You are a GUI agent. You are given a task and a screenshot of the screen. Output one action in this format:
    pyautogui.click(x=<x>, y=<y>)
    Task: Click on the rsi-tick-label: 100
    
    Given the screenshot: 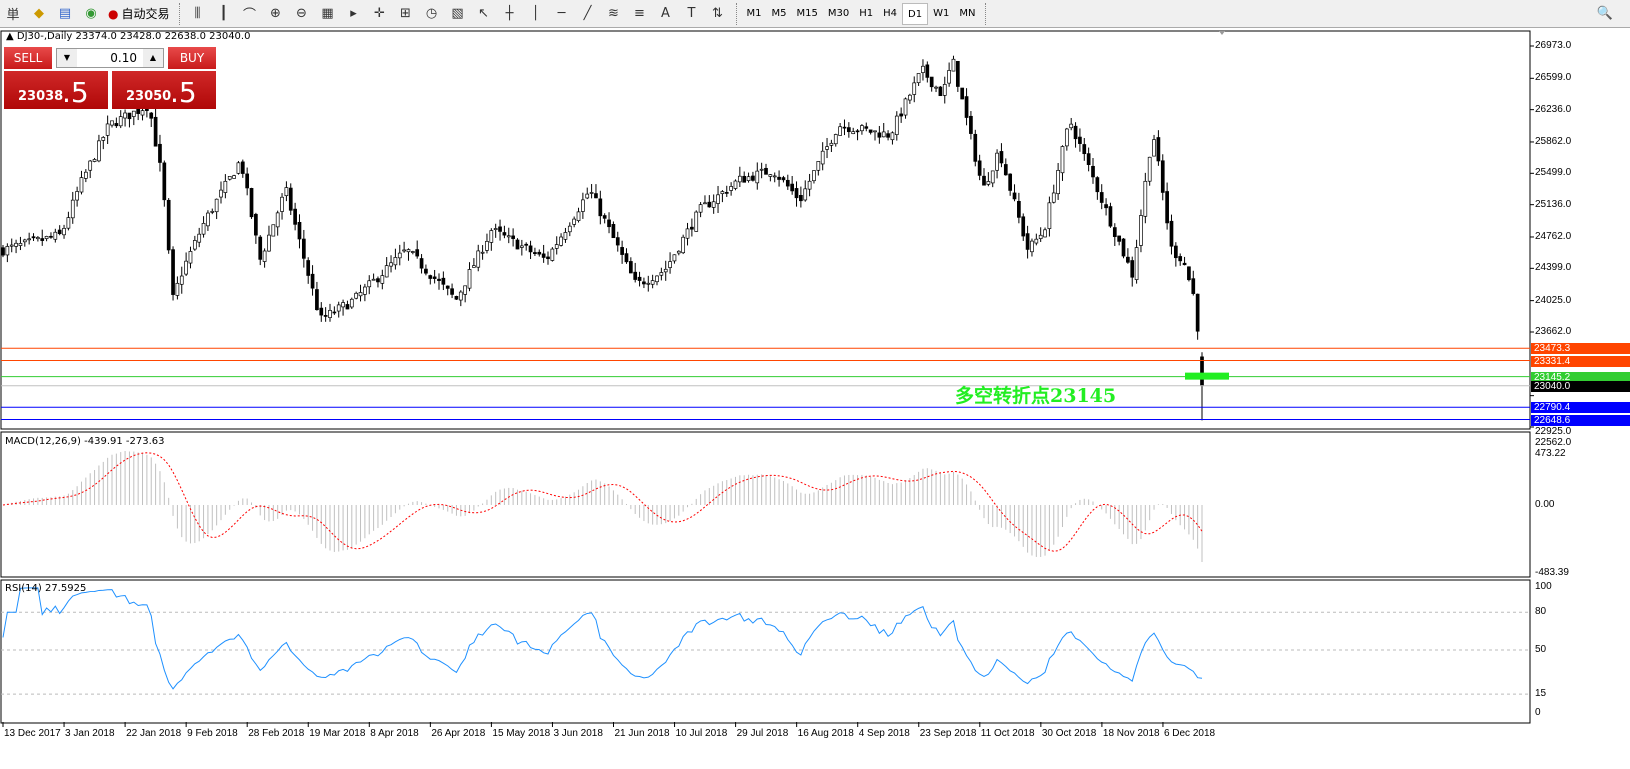 What is the action you would take?
    pyautogui.click(x=1543, y=586)
    